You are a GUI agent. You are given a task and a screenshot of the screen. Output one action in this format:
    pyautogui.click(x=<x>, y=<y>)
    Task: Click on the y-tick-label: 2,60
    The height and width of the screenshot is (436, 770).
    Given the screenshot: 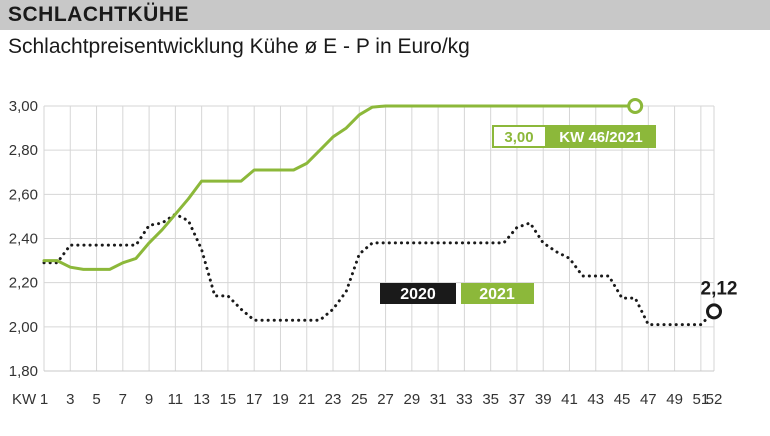 What is the action you would take?
    pyautogui.click(x=23, y=194)
    